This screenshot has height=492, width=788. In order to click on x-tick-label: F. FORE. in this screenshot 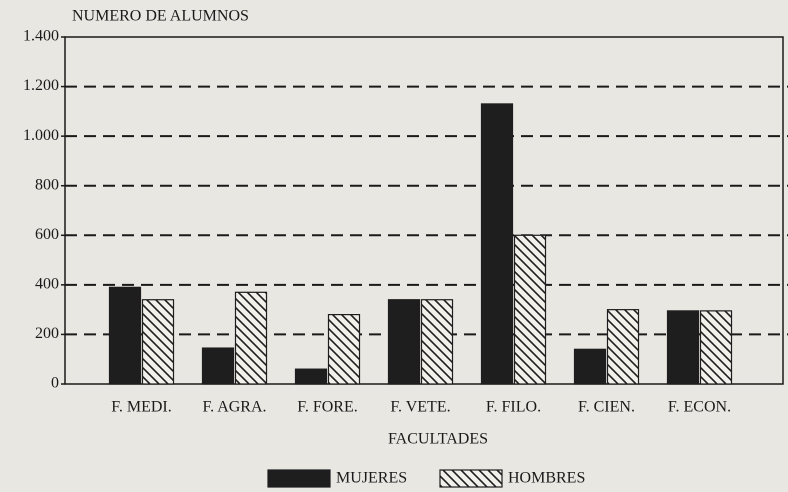, I will do `click(327, 407)`.